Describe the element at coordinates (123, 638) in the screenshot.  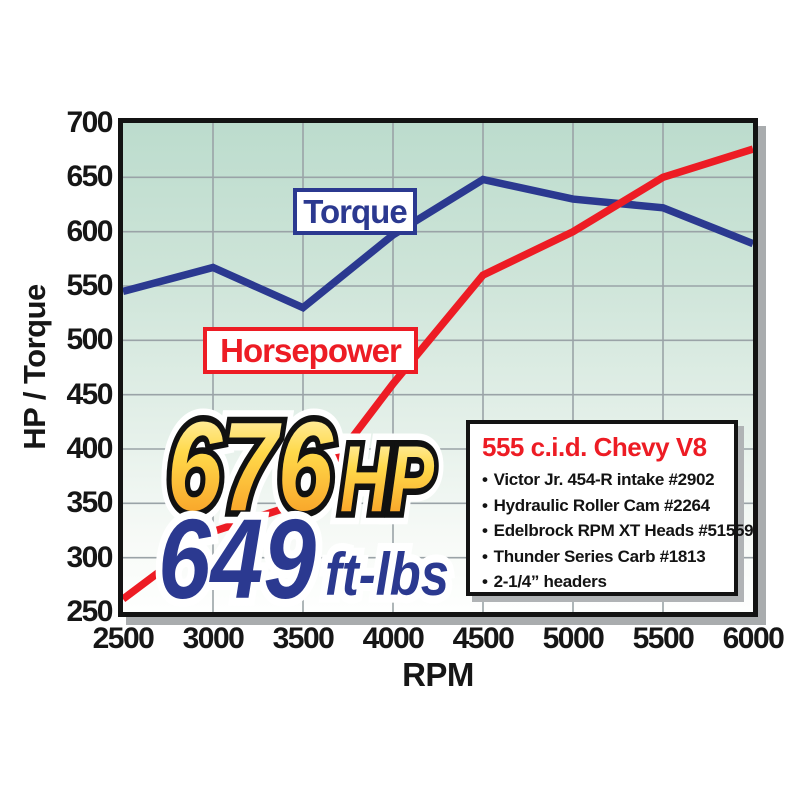
I see `x-tick-label: 2500` at that location.